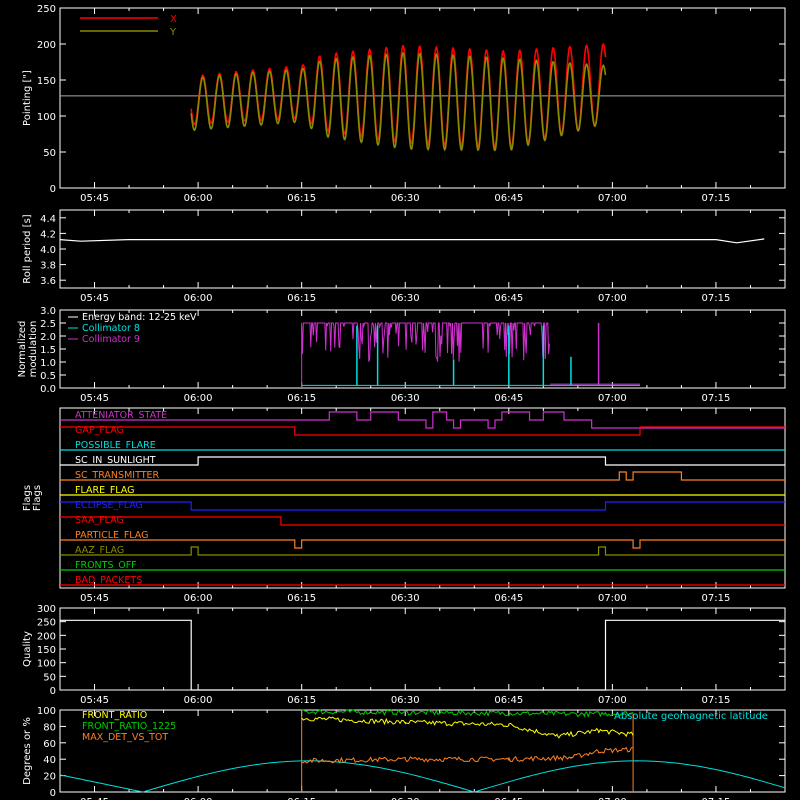  Describe the element at coordinates (115, 445) in the screenshot. I see `flag-label: POSSIBLE_FLARE` at that location.